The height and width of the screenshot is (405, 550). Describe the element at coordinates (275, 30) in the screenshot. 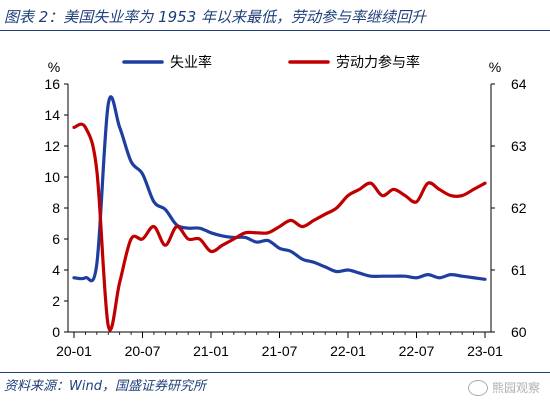

I see `title-divider` at that location.